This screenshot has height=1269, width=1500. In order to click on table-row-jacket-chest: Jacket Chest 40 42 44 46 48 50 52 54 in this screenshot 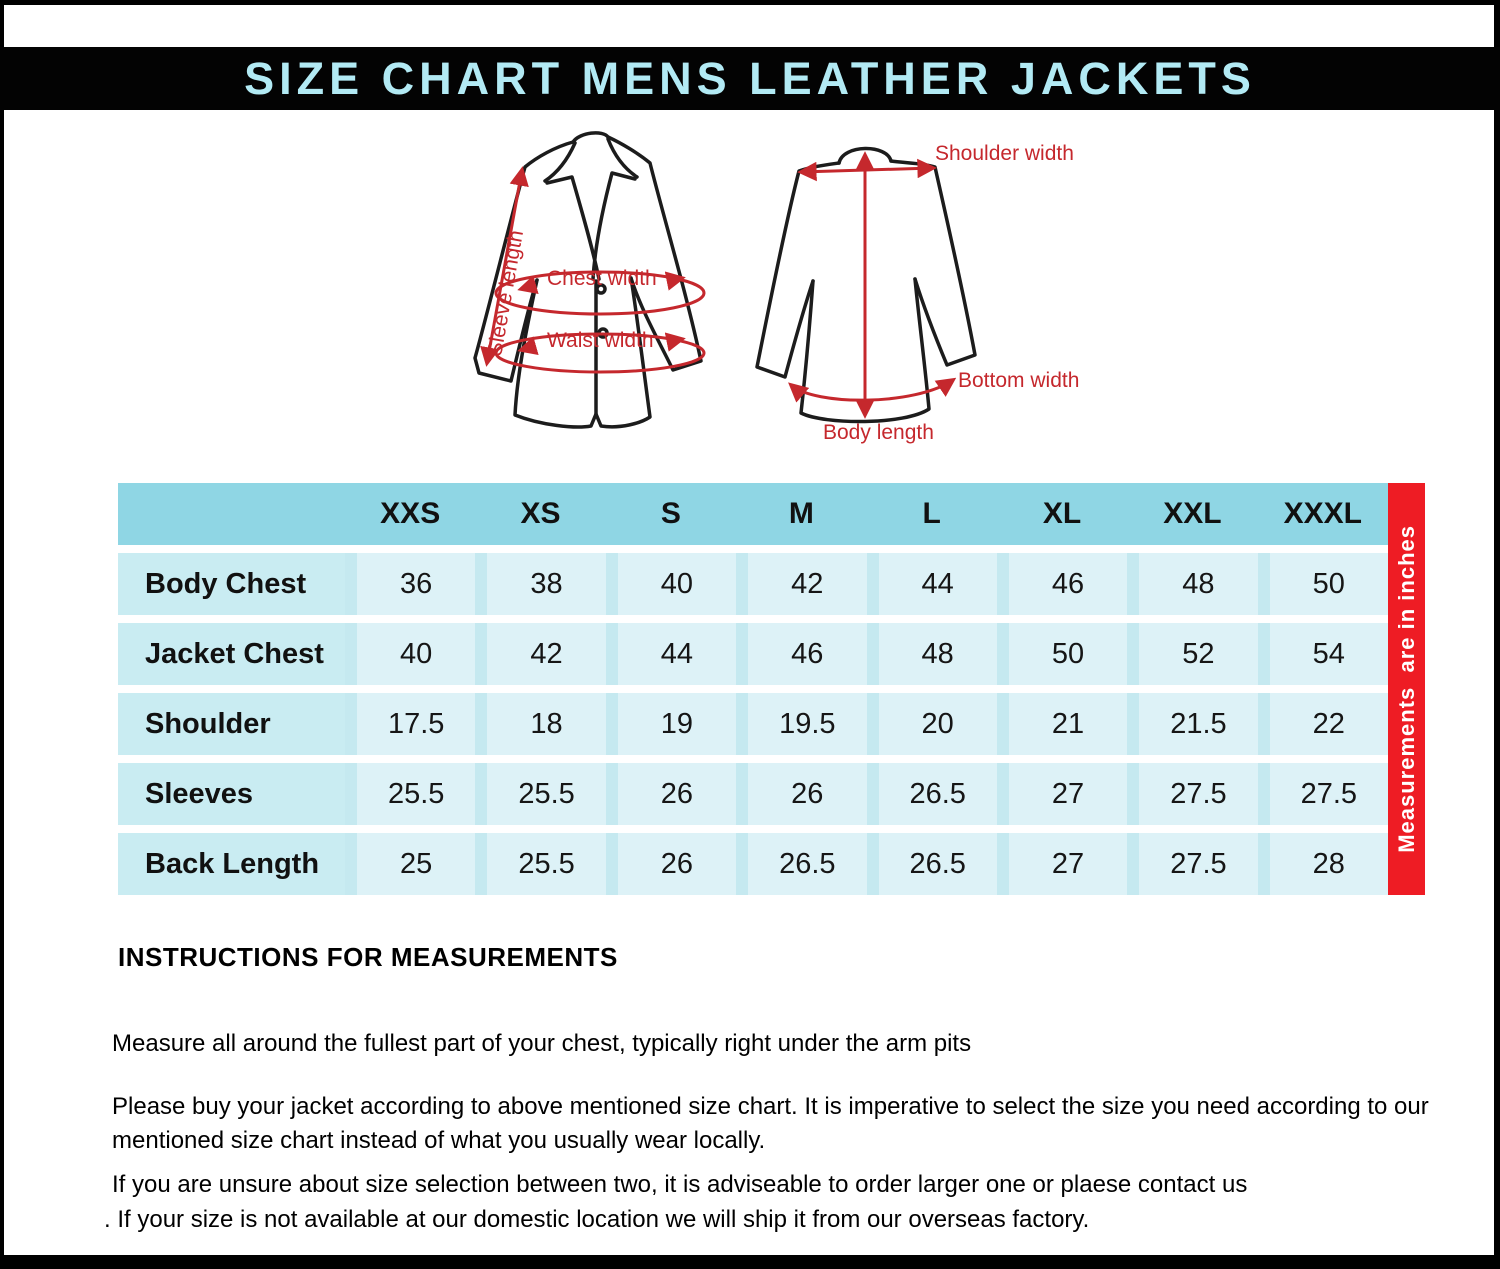, I will do `click(753, 654)`.